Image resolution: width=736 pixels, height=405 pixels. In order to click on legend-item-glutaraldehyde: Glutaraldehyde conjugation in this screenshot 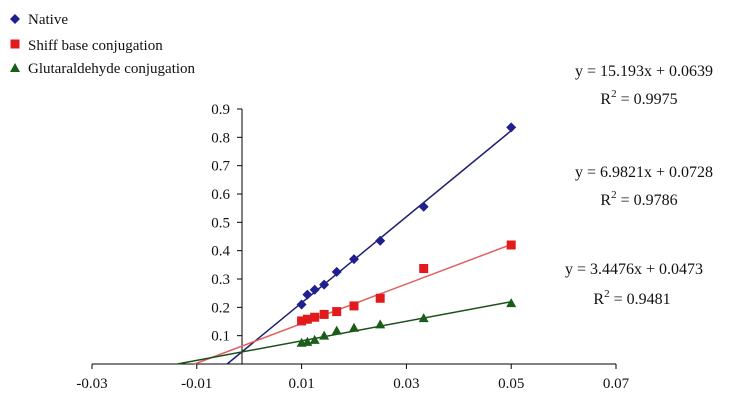, I will do `click(103, 69)`.